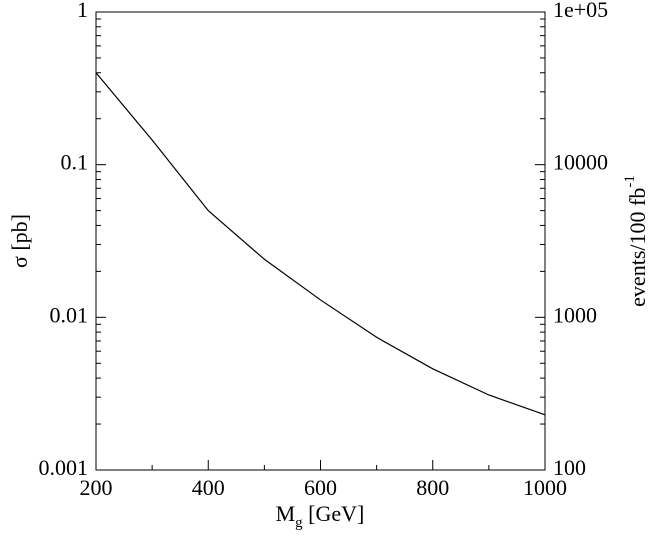 Image resolution: width=657 pixels, height=539 pixels. I want to click on x-label-rest: [GeV], so click(334, 513).